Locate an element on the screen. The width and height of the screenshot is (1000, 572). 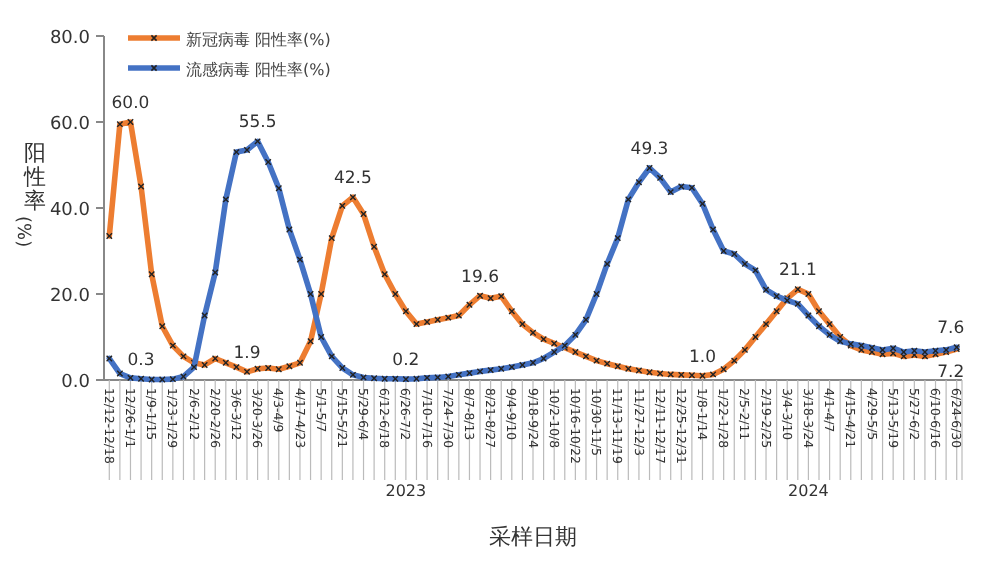
ytick: 80.0 is located at coordinates (69, 39).